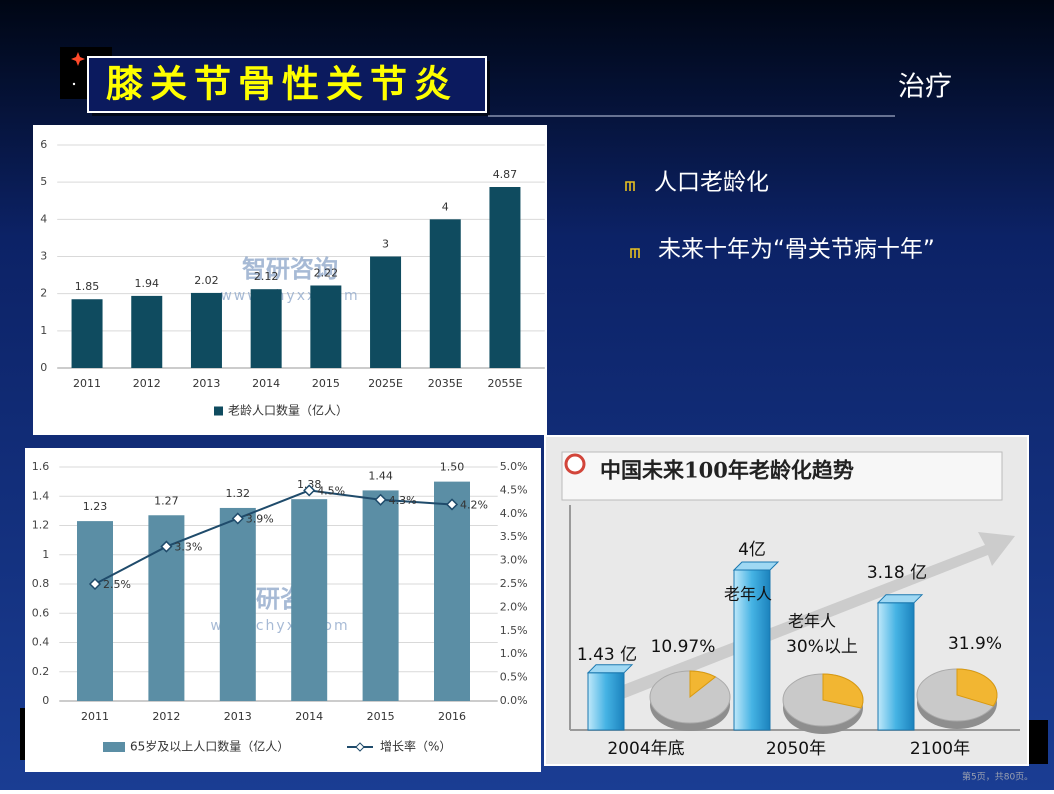  Describe the element at coordinates (43, 330) in the screenshot. I see `y-tick-label: 1` at that location.